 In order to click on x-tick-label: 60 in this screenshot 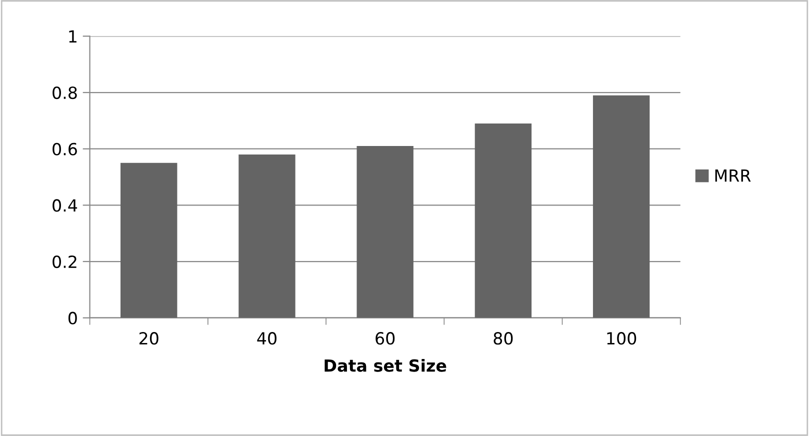, I will do `click(385, 338)`.